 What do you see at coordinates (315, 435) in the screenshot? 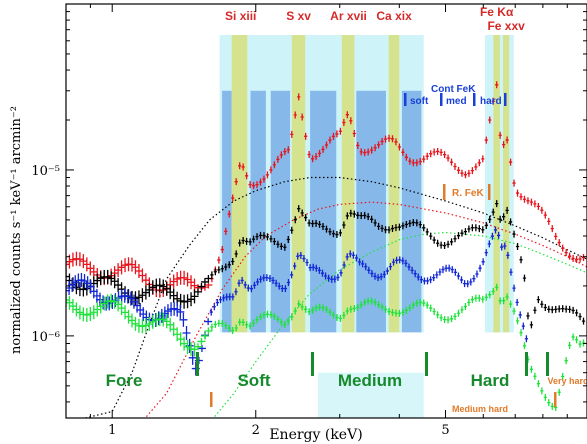
I see `x-axis-label: Energy (keV)` at bounding box center [315, 435].